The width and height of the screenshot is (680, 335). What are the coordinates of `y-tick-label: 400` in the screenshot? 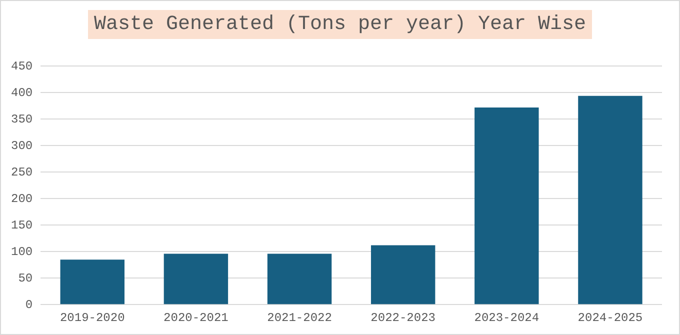 It's located at (21, 93).